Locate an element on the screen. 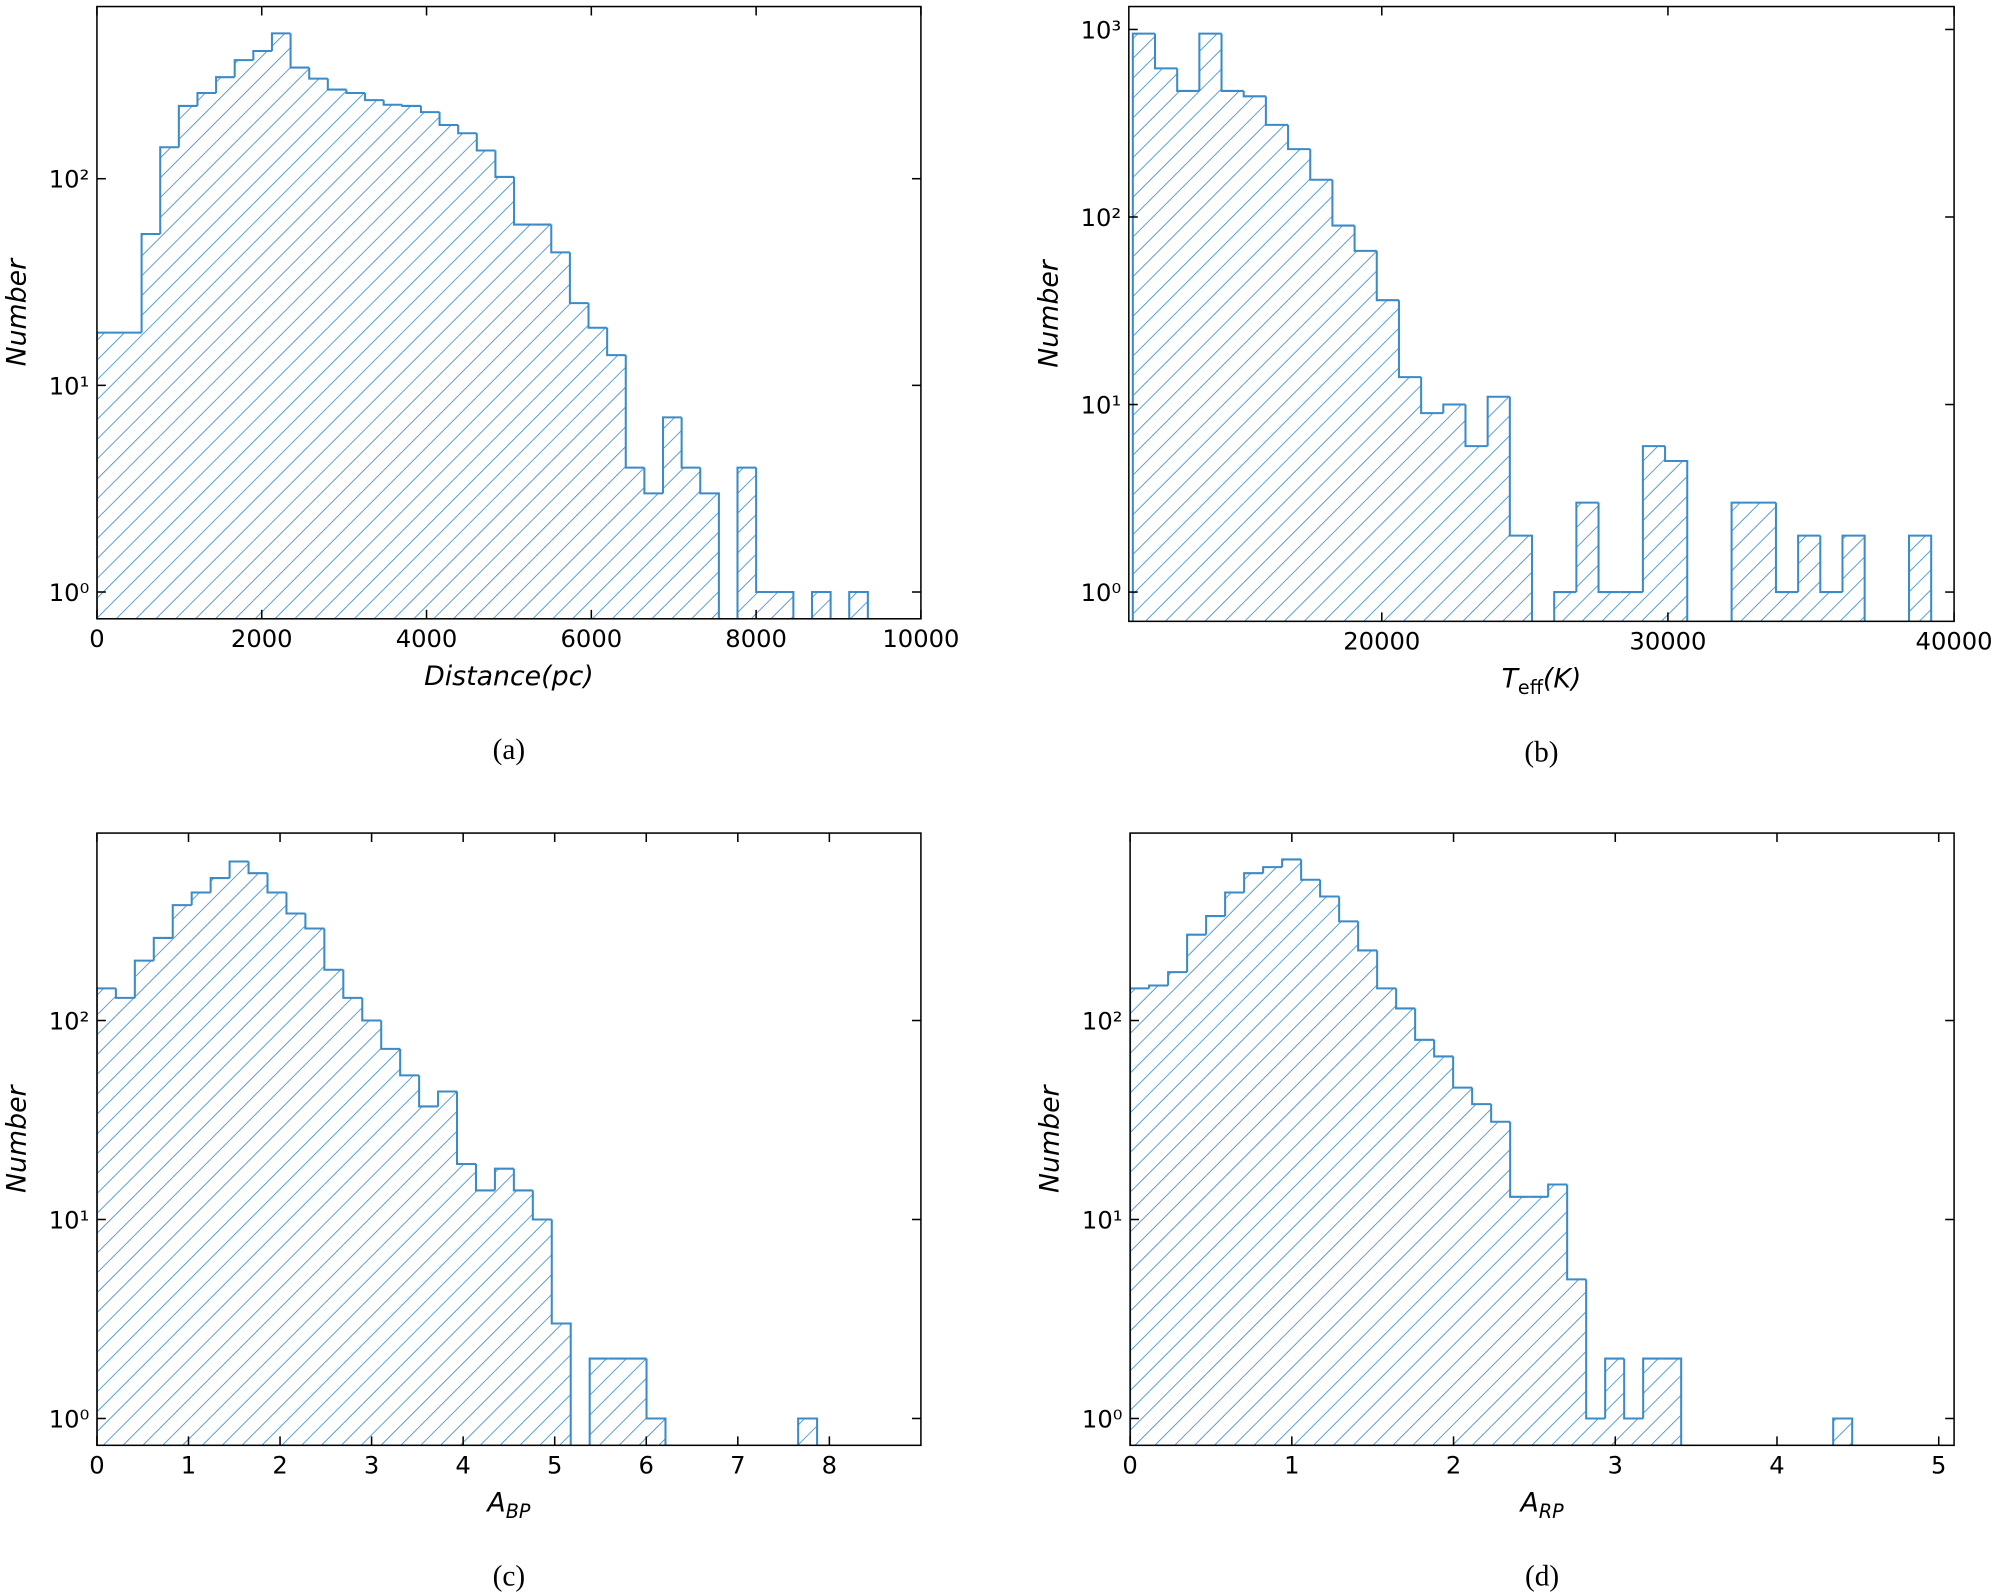 This screenshot has height=1596, width=2000. x-tick-label: 30000 is located at coordinates (1667, 641).